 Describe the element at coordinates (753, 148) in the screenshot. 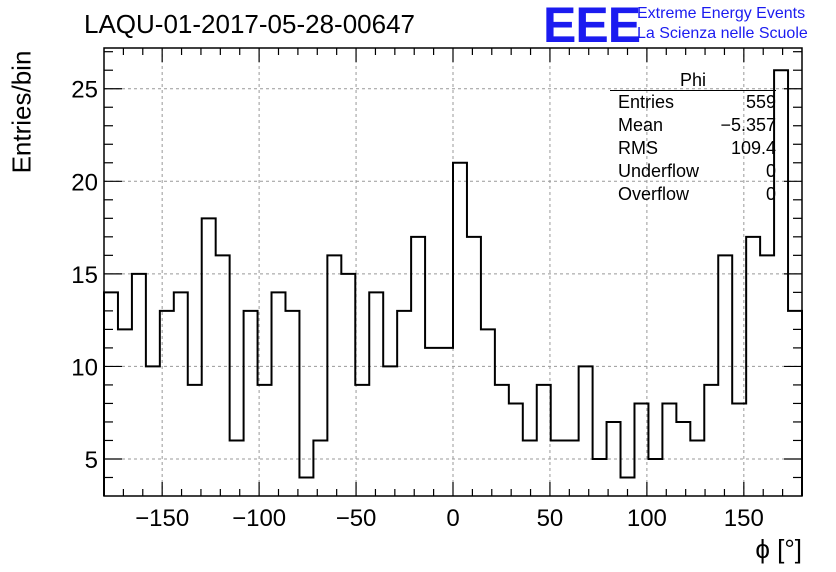

I see `stats-value: 109.4` at that location.